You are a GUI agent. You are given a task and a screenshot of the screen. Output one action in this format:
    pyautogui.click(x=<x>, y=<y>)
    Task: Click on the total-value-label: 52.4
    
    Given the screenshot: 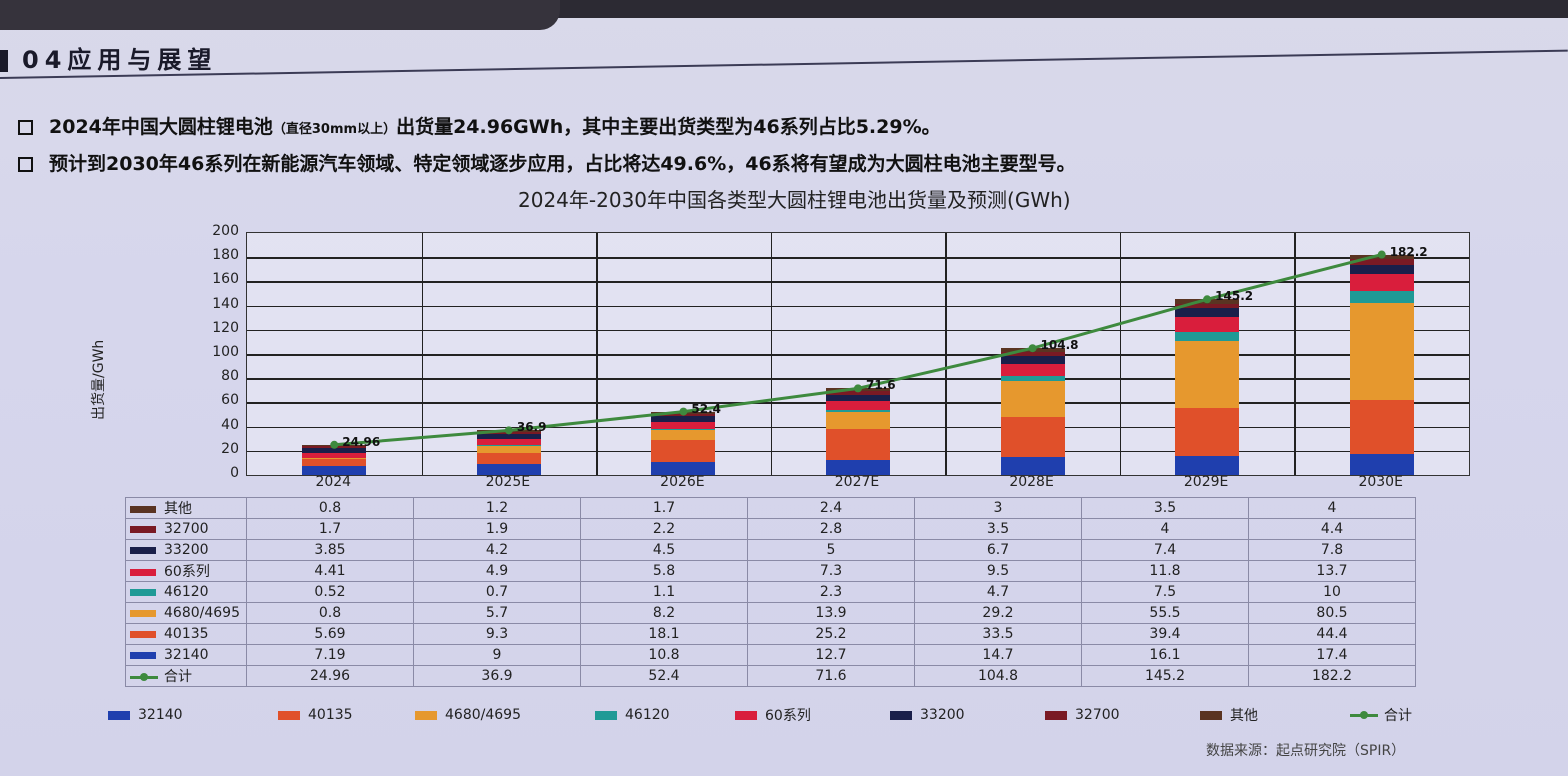 What is the action you would take?
    pyautogui.click(x=706, y=408)
    